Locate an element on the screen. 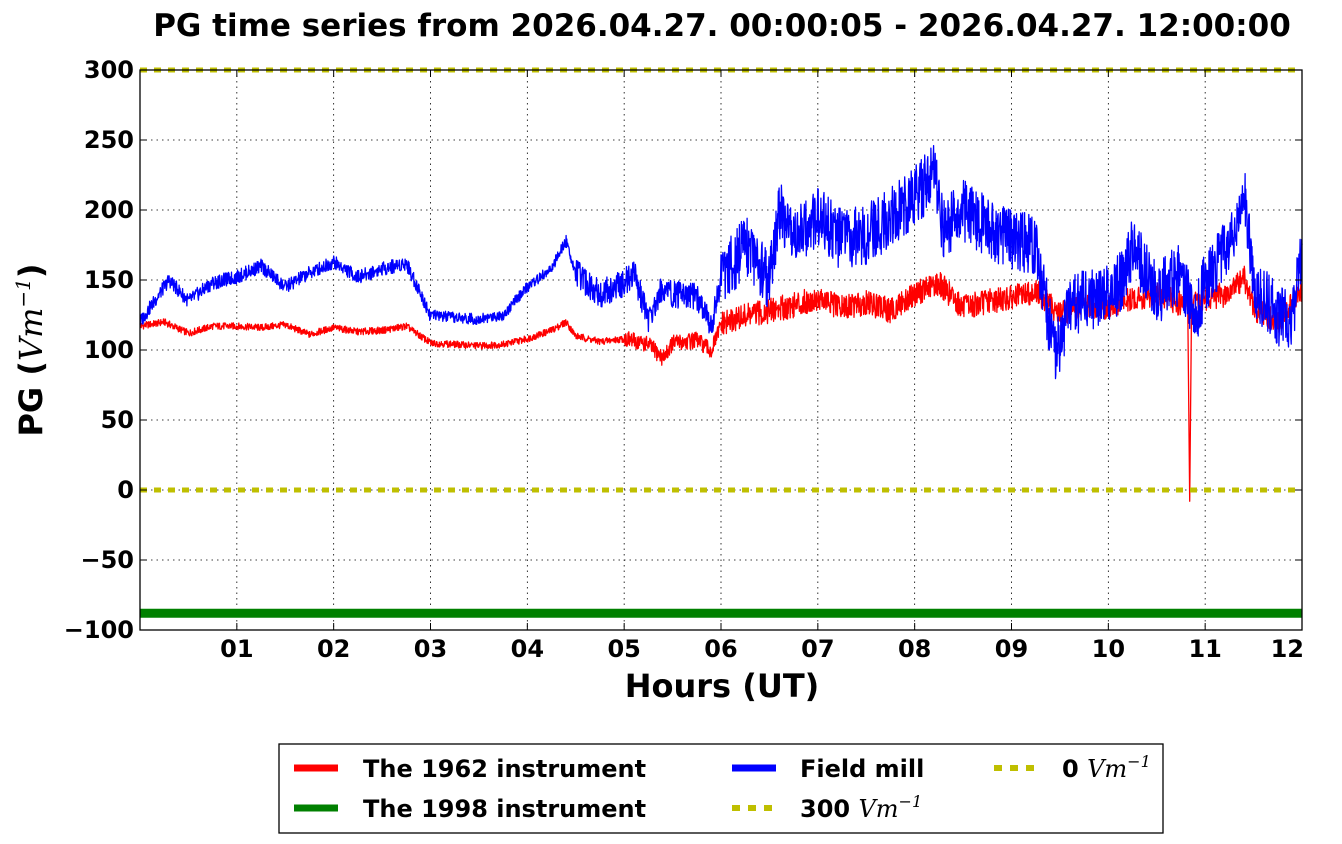 This screenshot has height=844, width=1342. x-tick-label: 09 is located at coordinates (1011, 649).